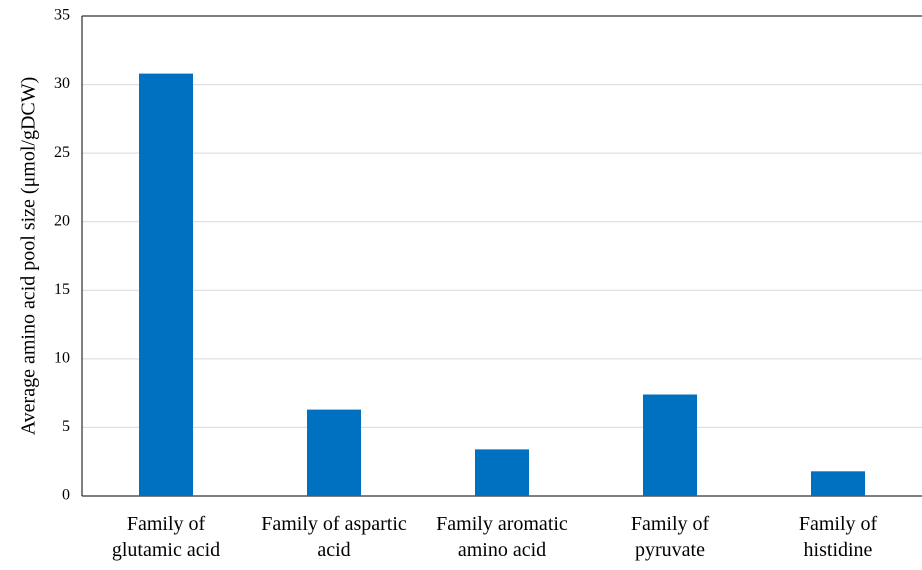 Image resolution: width=922 pixels, height=570 pixels. What do you see at coordinates (334, 537) in the screenshot?
I see `x-tick-label: Family of aspartic acid` at bounding box center [334, 537].